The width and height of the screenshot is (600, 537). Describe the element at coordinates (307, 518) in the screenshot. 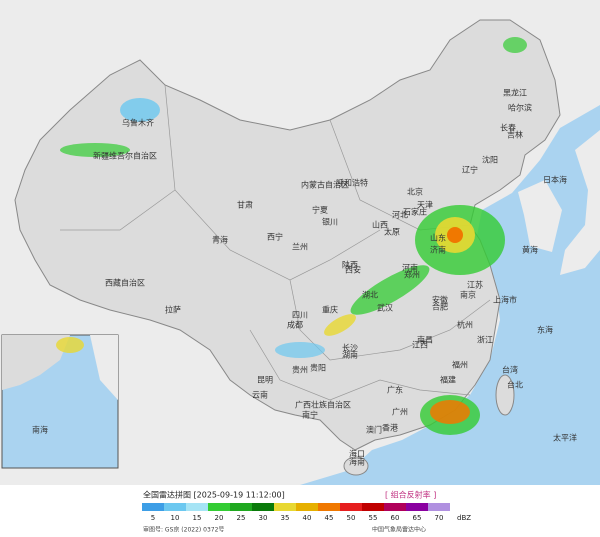

I see `legend-label: 40` at that location.